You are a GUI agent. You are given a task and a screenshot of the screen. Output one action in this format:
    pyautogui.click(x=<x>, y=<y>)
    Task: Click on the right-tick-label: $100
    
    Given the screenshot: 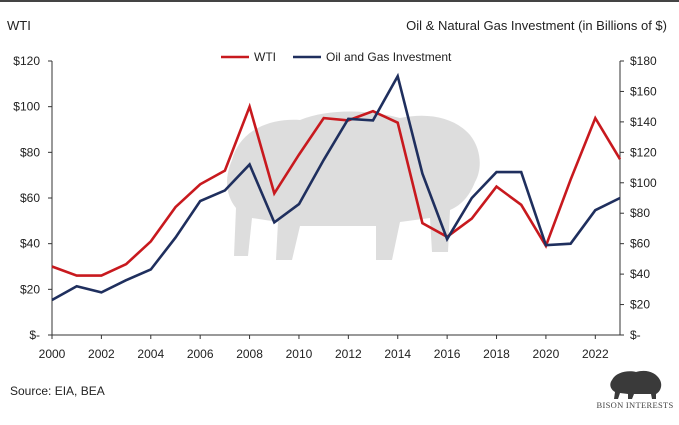 What is the action you would take?
    pyautogui.click(x=643, y=183)
    